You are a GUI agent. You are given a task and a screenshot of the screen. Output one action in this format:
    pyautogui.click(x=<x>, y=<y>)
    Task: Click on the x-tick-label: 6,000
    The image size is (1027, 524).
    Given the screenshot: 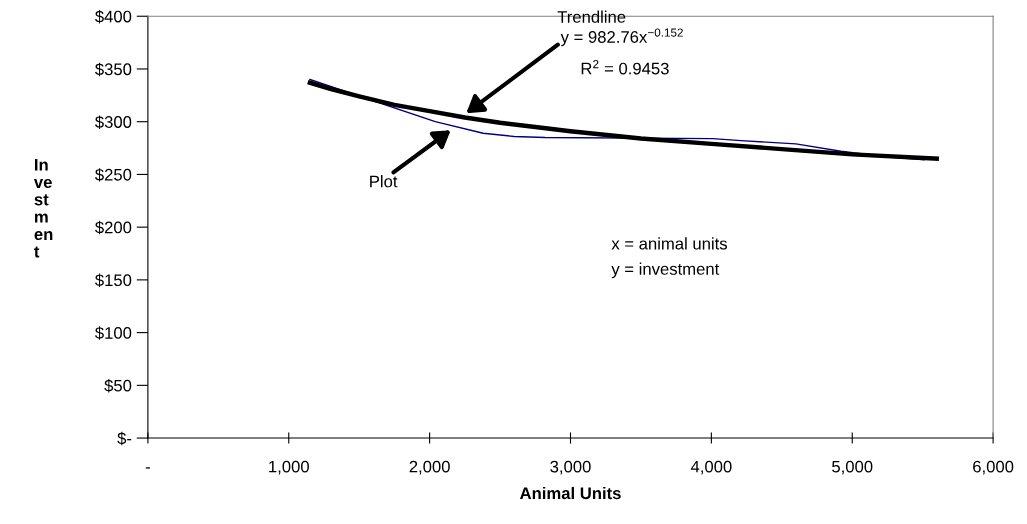 What is the action you would take?
    pyautogui.click(x=993, y=467)
    